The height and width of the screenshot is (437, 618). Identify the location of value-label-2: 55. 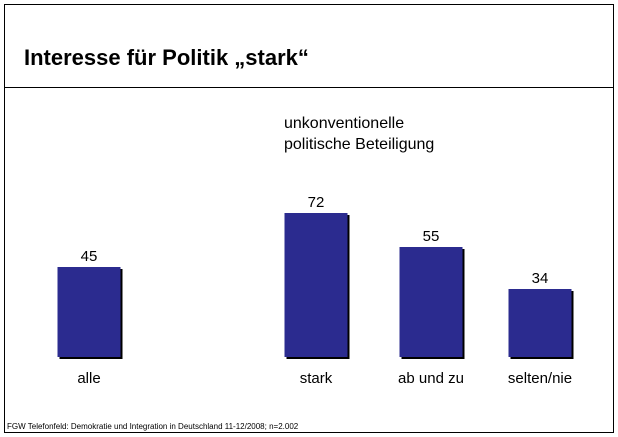
(431, 236).